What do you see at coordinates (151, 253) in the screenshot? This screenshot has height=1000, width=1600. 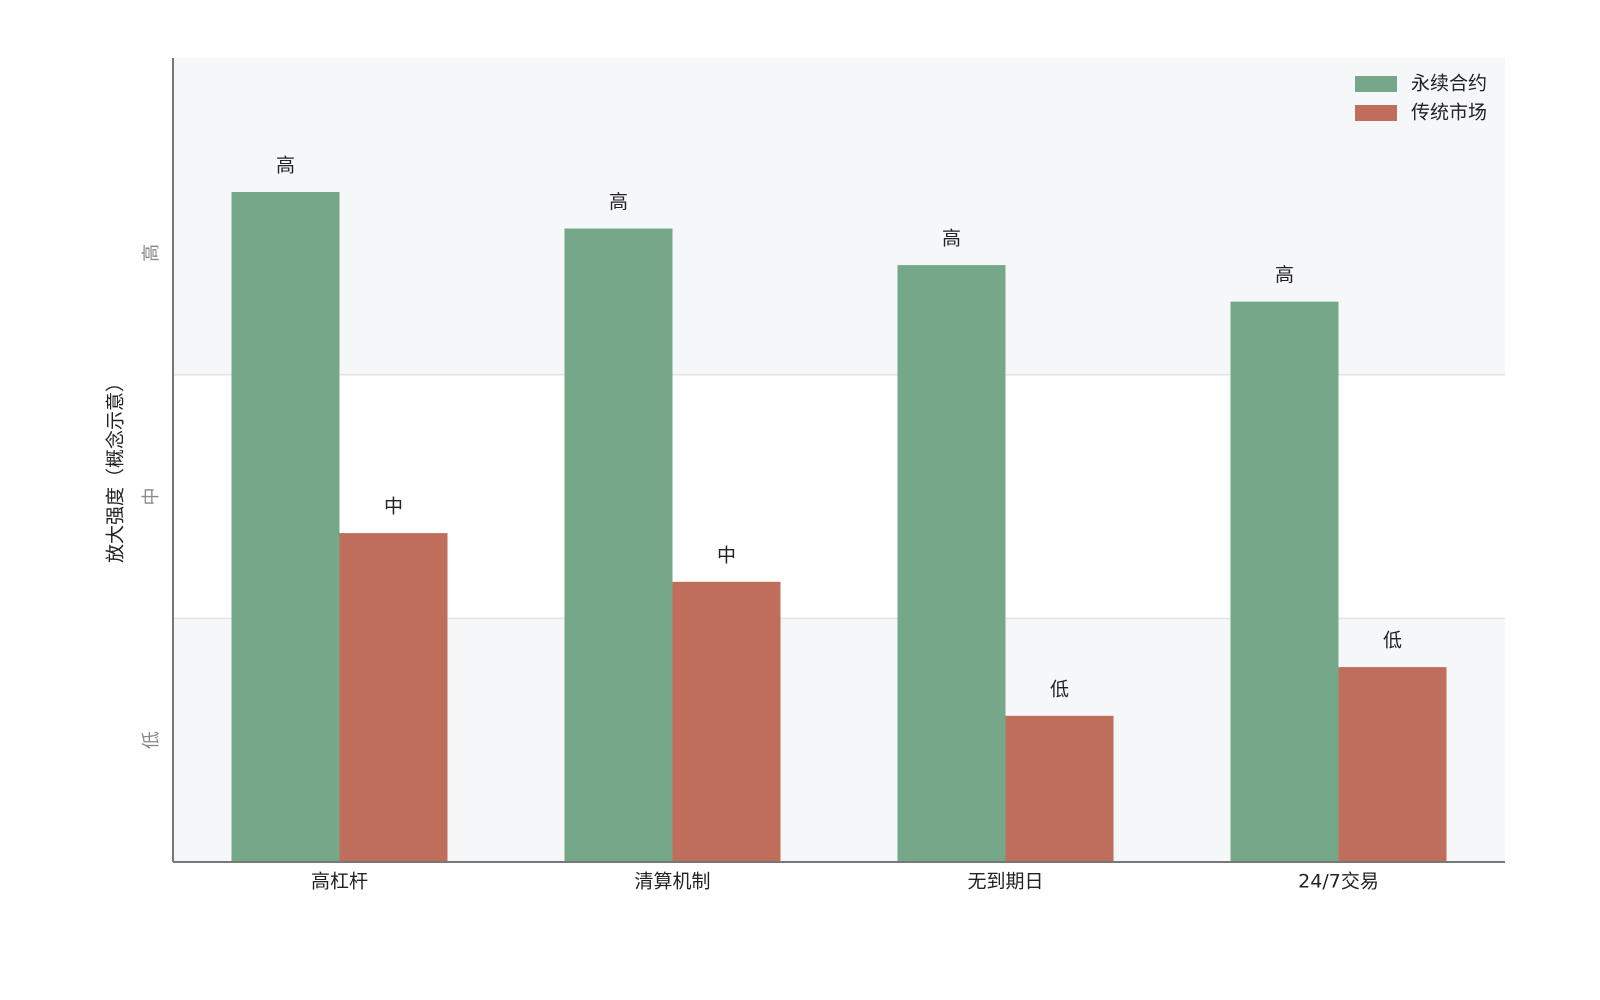 I see `y-tick-label: 高` at bounding box center [151, 253].